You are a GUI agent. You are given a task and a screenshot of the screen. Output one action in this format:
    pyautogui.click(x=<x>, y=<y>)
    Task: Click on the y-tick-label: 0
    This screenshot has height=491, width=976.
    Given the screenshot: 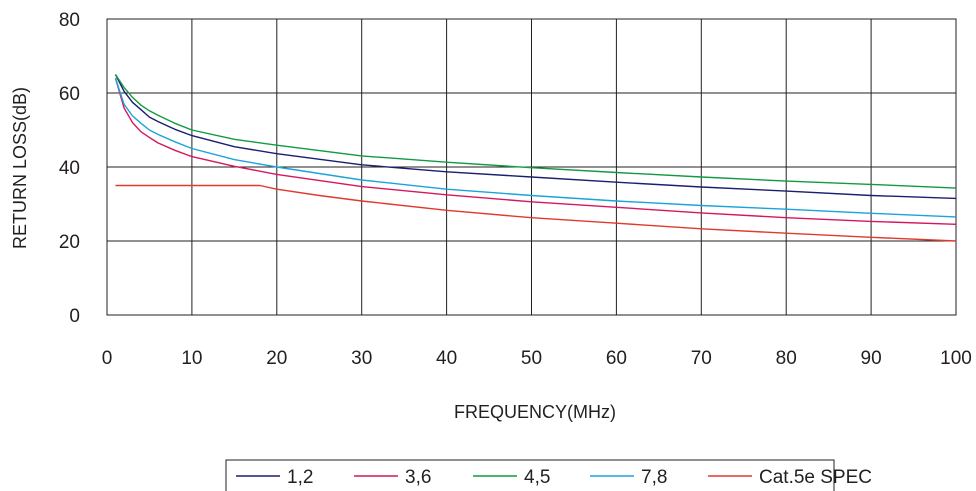 What is the action you would take?
    pyautogui.click(x=74, y=316)
    